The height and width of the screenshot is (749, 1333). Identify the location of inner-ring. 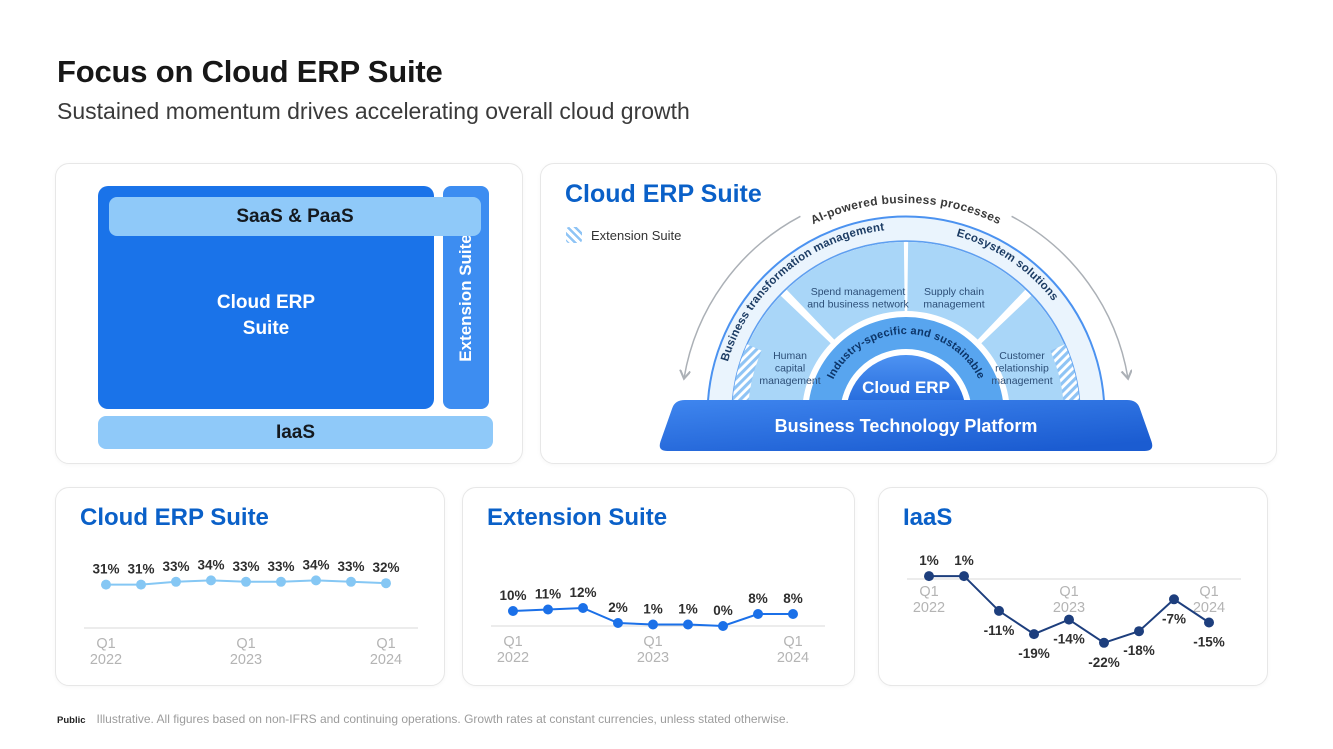
(906, 359).